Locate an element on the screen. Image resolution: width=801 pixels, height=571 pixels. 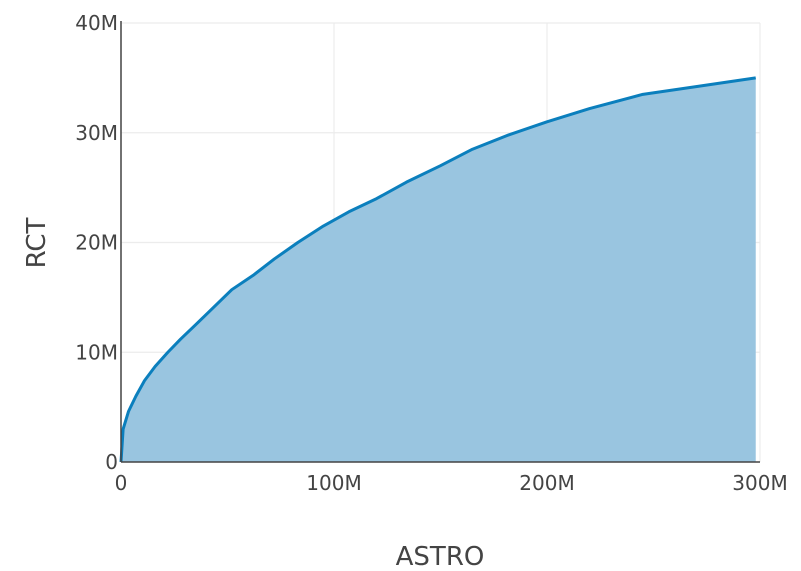
y-tick-label: 30M is located at coordinates (96, 133).